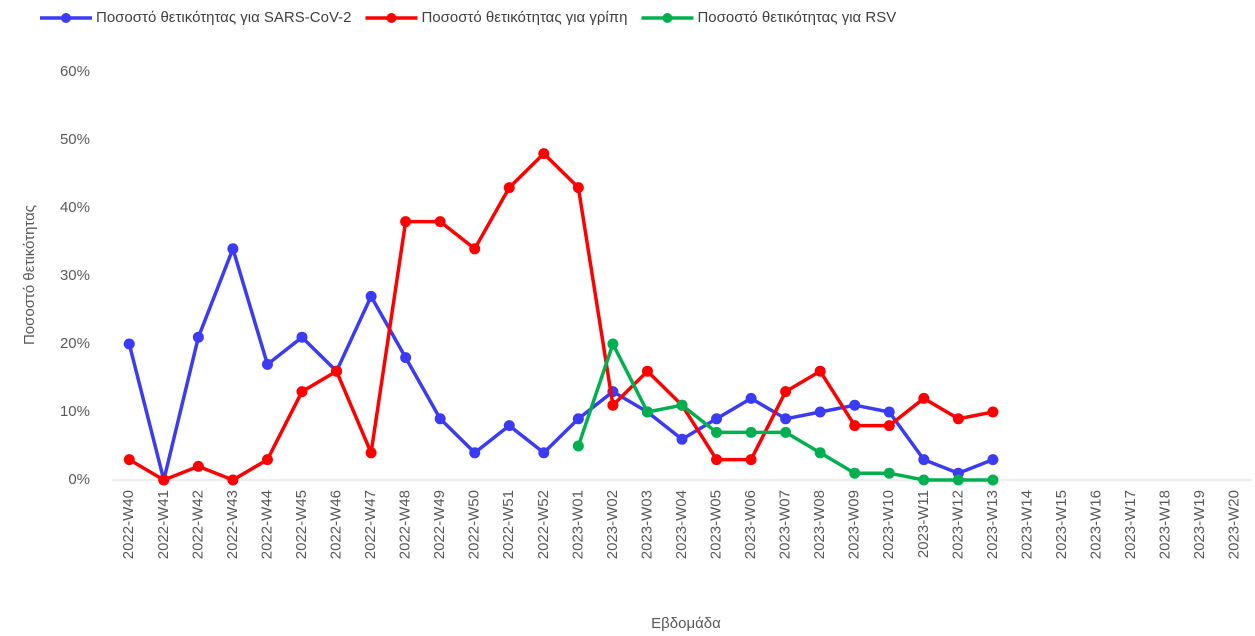 The height and width of the screenshot is (636, 1255). Describe the element at coordinates (796, 17) in the screenshot. I see `legend-label: Ποσοστό θετικότητας για RSV` at that location.